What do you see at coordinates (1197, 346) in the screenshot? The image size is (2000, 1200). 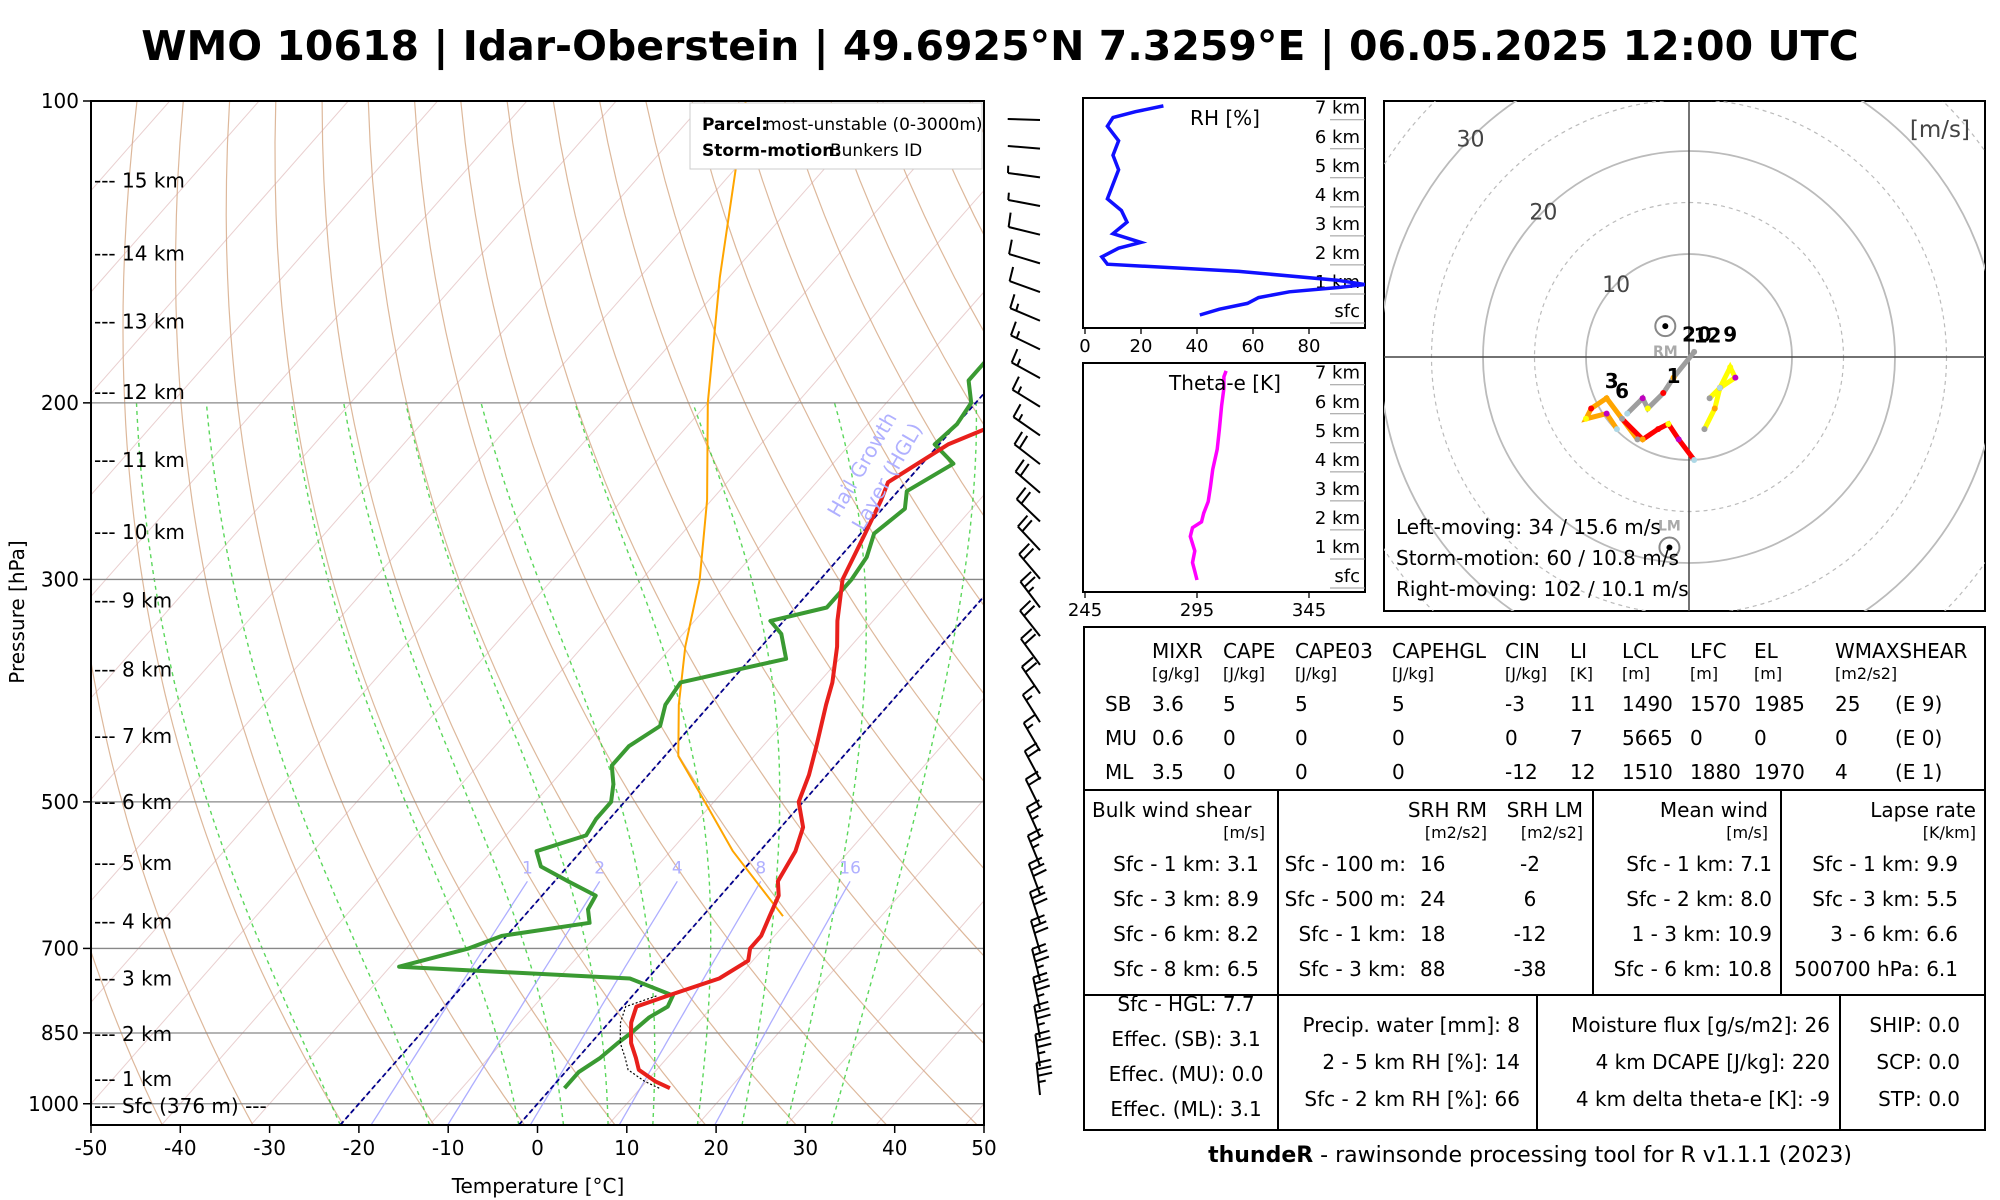 I see `rh-x-tick-label: 40` at bounding box center [1197, 346].